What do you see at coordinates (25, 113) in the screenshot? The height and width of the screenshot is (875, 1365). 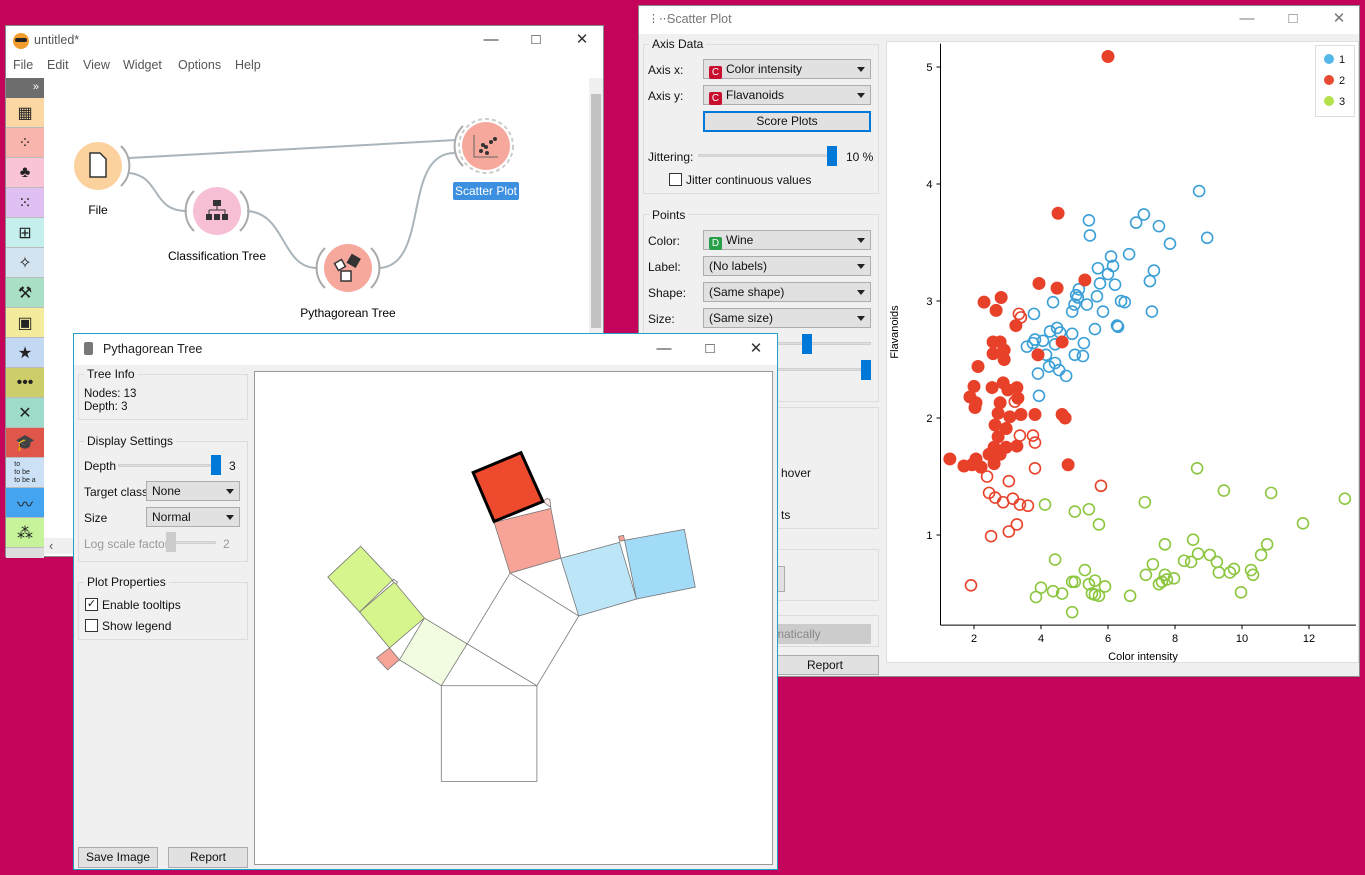 I see `toolbar-category-data-table-icon: ▦` at bounding box center [25, 113].